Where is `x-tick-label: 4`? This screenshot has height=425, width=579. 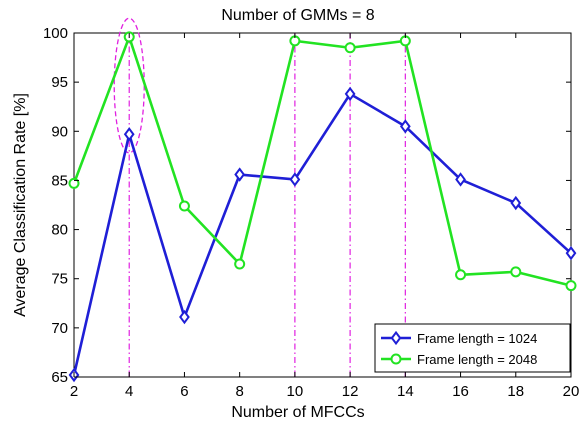 x-tick-label: 4 is located at coordinates (129, 391).